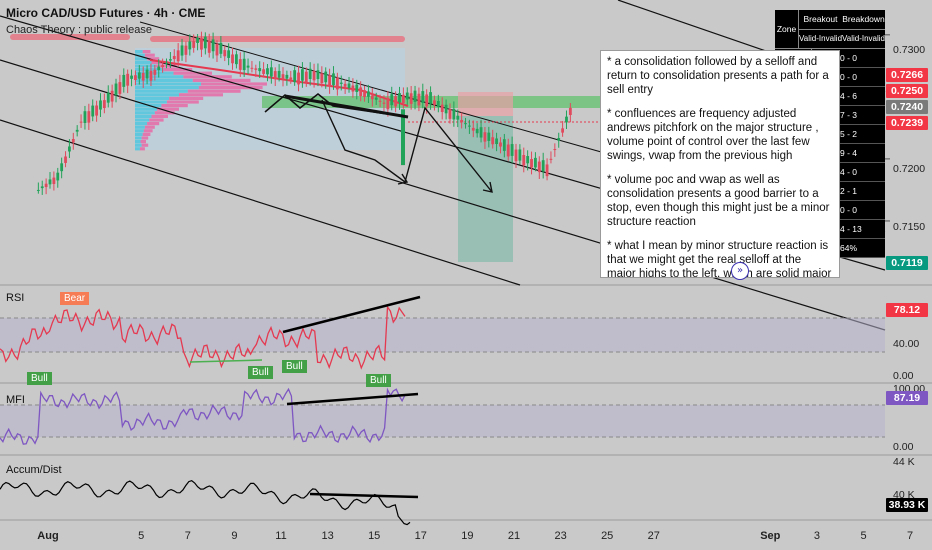 The image size is (932, 550). What do you see at coordinates (277, 39) in the screenshot?
I see `resistance-bar` at bounding box center [277, 39].